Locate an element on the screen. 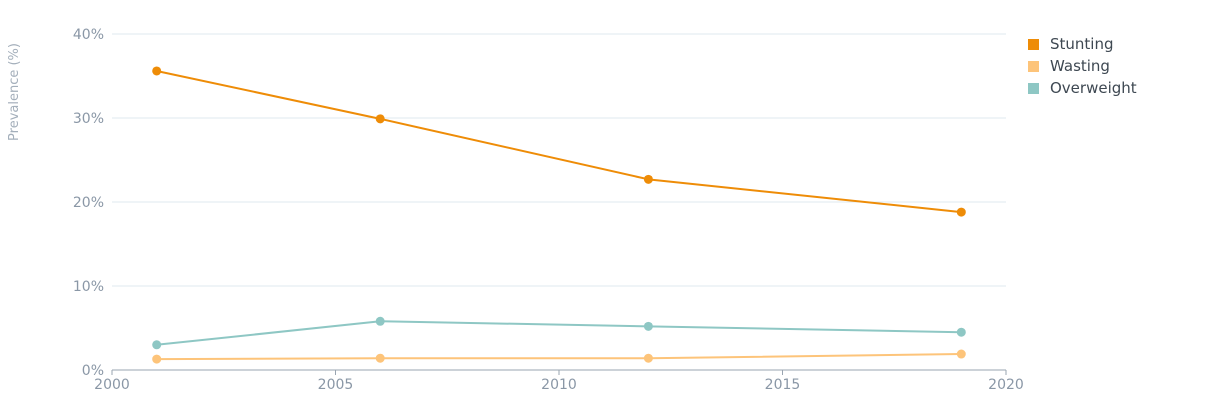  legend-swatch-stunting is located at coordinates (1033, 44).